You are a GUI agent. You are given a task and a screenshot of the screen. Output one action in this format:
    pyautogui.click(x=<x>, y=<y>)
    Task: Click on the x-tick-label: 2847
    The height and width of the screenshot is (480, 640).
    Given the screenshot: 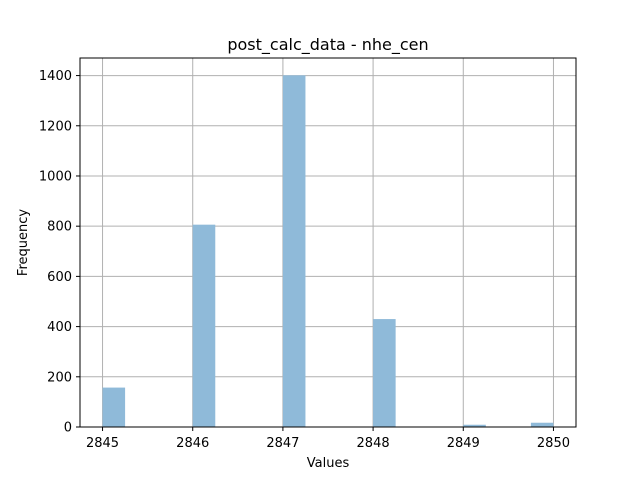 What is the action you would take?
    pyautogui.click(x=282, y=443)
    